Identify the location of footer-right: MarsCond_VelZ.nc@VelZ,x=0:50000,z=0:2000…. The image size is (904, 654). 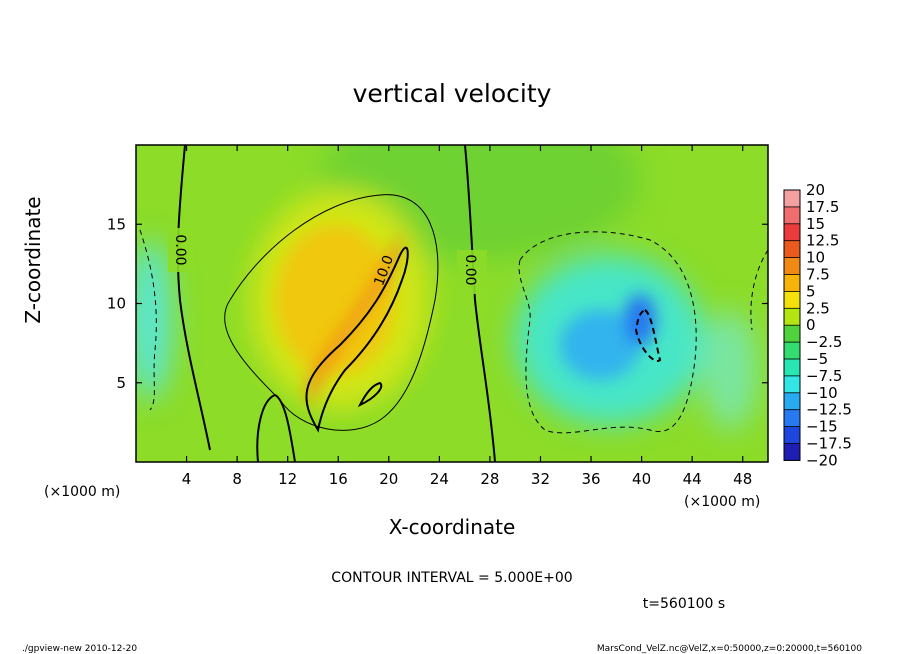
(729, 649).